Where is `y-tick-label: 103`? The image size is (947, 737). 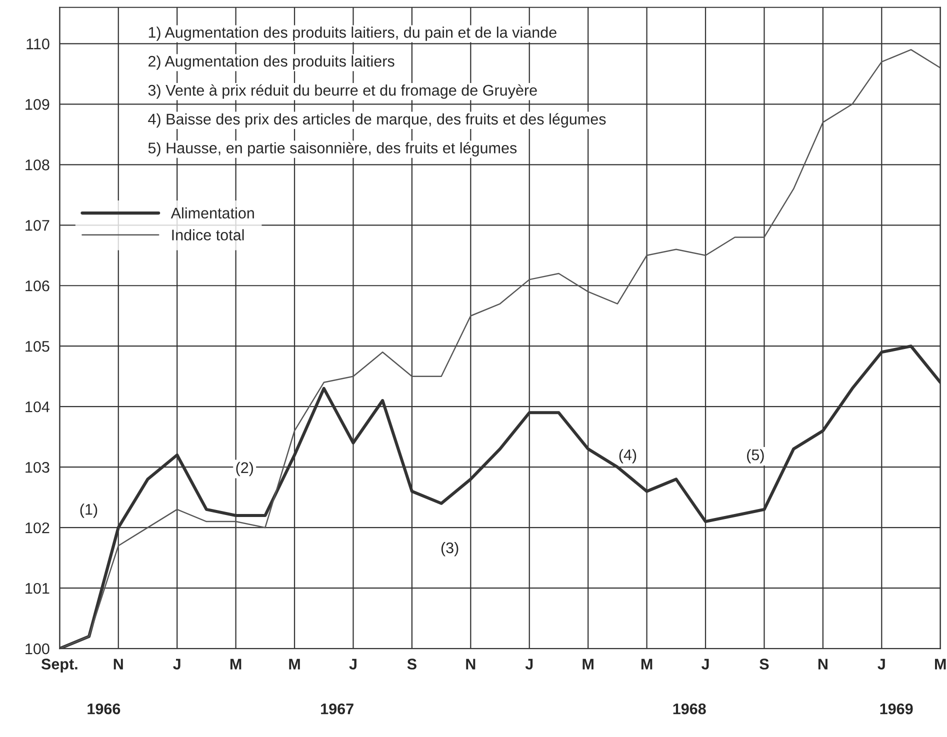
y-tick-label: 103 is located at coordinates (38, 467).